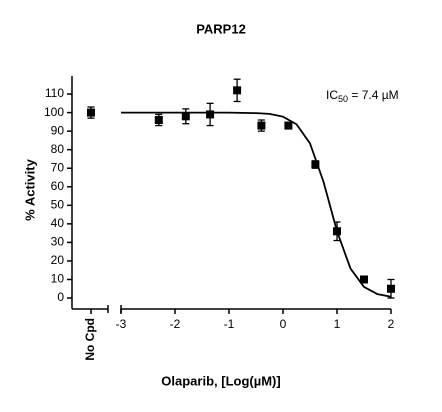  What do you see at coordinates (221, 28) in the screenshot?
I see `chart-title: PARP12` at bounding box center [221, 28].